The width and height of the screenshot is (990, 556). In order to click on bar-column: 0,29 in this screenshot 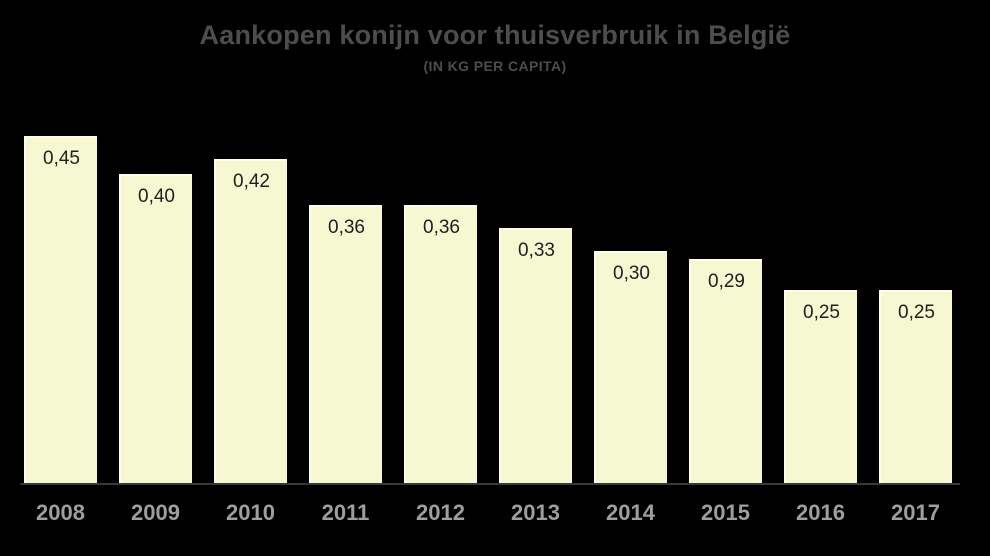, I will do `click(725, 371)`.